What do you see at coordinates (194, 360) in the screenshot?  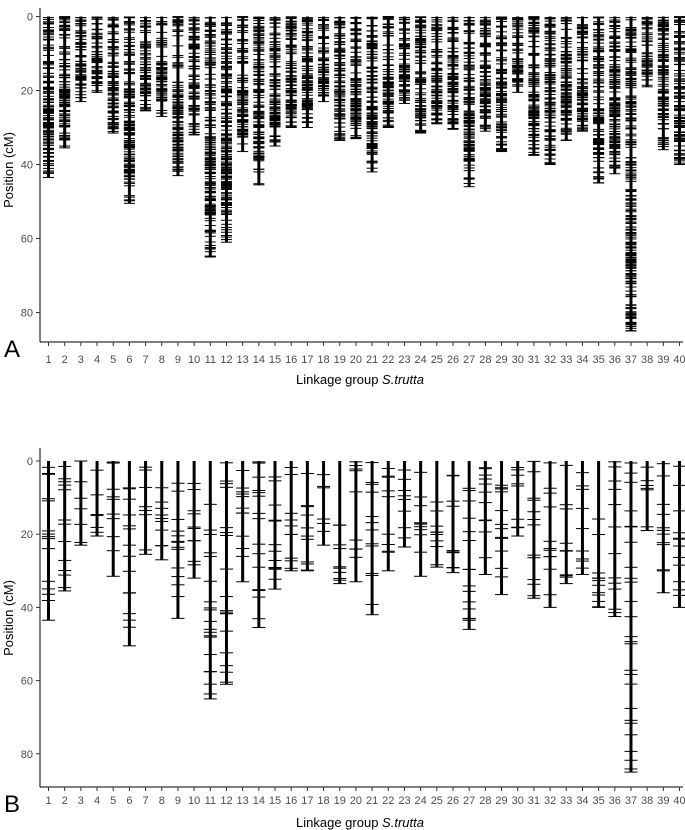 I see `panel-a-x-tick-label: 10` at bounding box center [194, 360].